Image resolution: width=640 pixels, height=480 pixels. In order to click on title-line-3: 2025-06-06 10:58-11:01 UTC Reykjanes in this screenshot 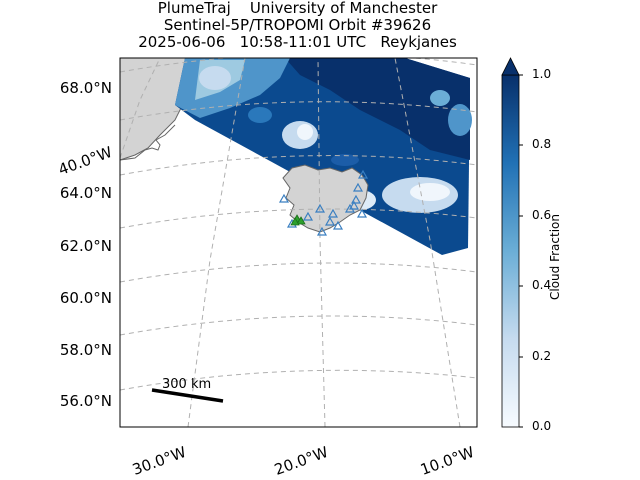, I will do `click(297, 42)`.